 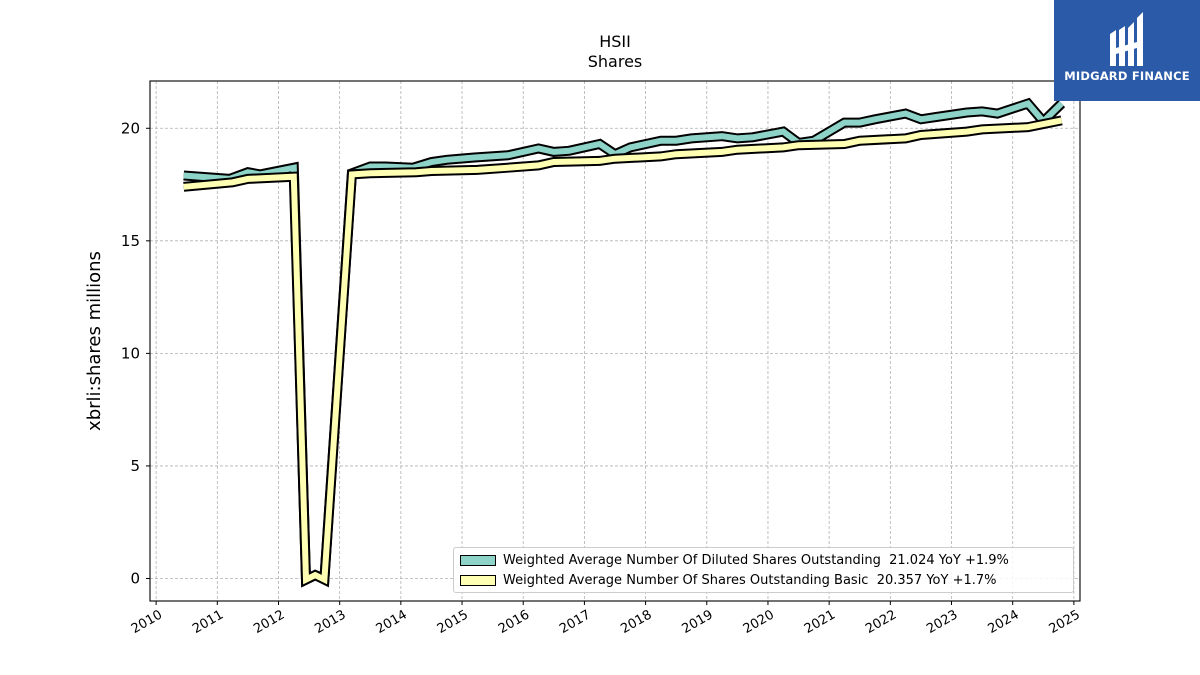 What do you see at coordinates (698, 622) in the screenshot?
I see `x-tick-label: 2019` at bounding box center [698, 622].